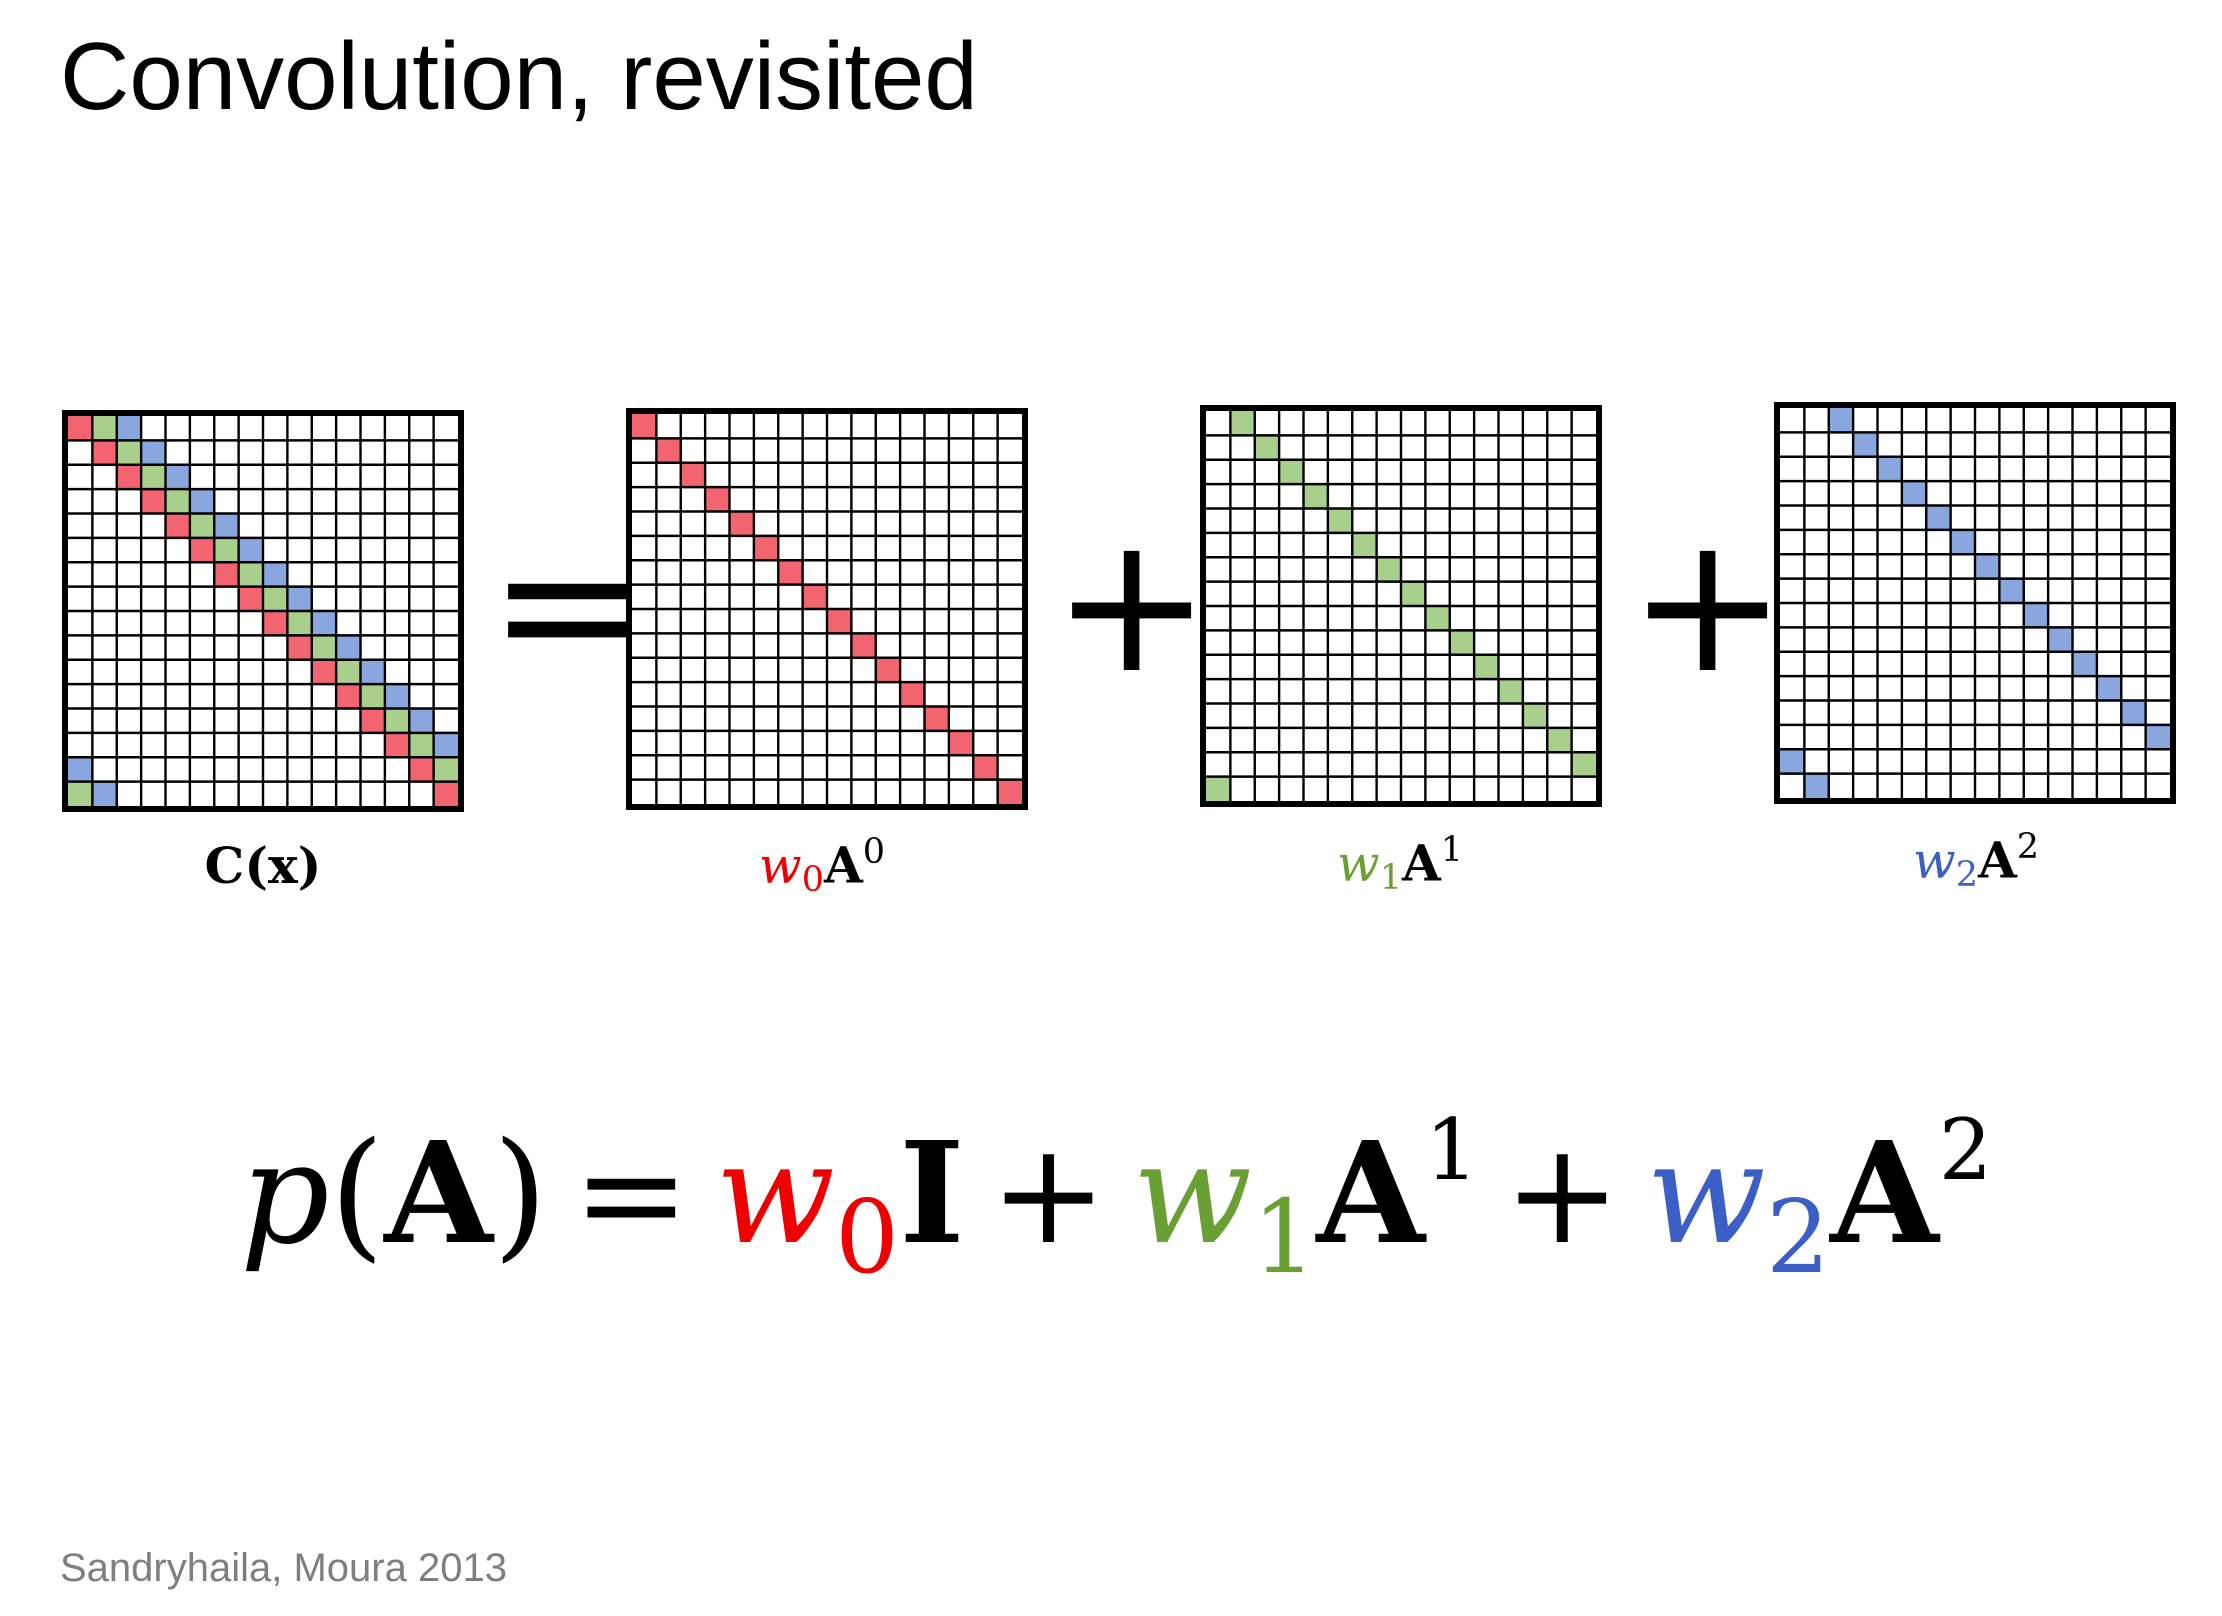 The width and height of the screenshot is (2222, 1616). What do you see at coordinates (741, 523) in the screenshot?
I see `cell-red-r4-c4` at bounding box center [741, 523].